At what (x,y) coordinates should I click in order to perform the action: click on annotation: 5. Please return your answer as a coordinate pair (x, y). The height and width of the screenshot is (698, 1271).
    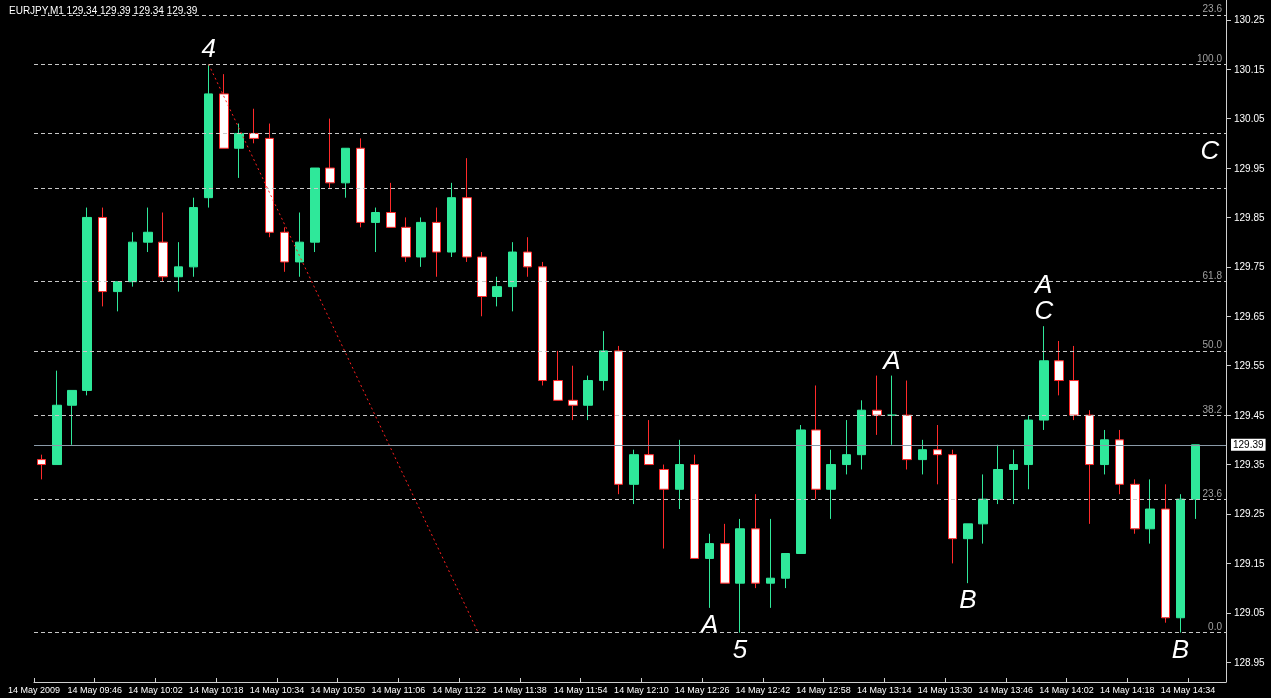
    Looking at the image, I should click on (740, 648).